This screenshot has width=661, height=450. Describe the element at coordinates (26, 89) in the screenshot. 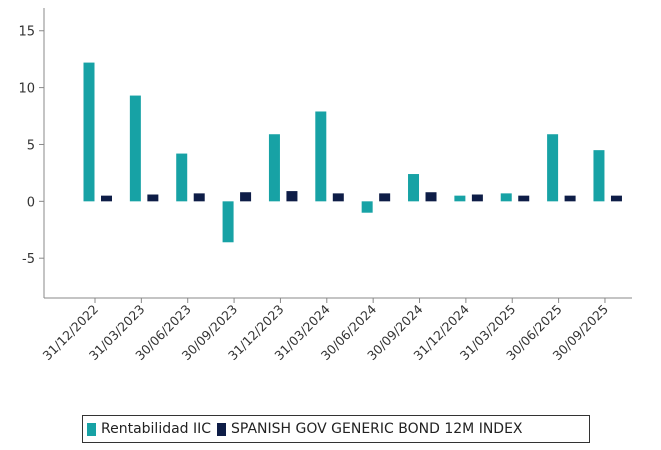

I see `y-tick-label: 10` at that location.